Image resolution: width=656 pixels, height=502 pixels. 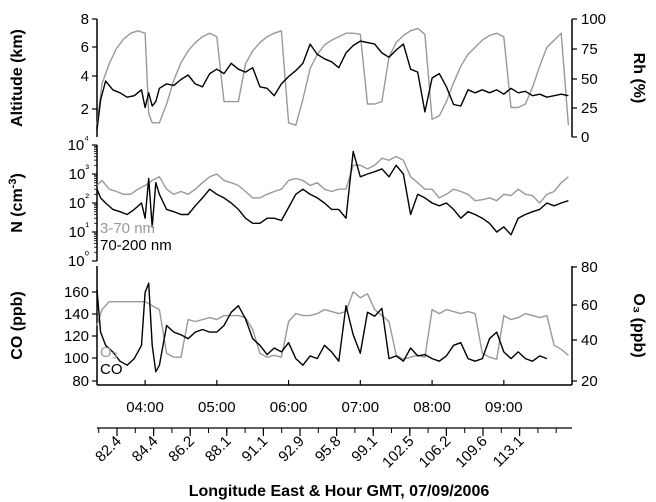 What do you see at coordinates (638, 325) in the screenshot?
I see `right-axis-title: O₃ (ppb)` at bounding box center [638, 325].